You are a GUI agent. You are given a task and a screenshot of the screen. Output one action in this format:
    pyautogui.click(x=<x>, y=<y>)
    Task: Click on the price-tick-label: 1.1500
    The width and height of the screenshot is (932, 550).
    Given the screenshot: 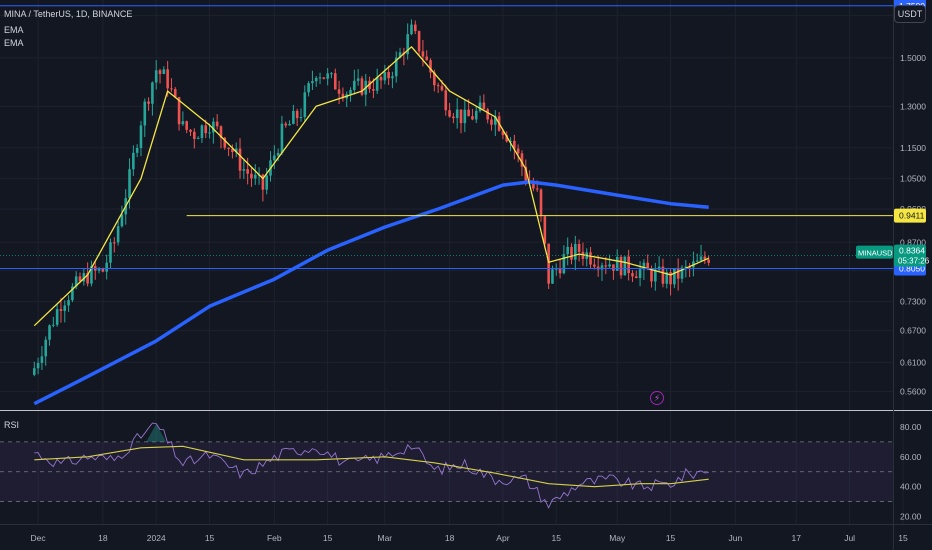 What is the action you would take?
    pyautogui.click(x=913, y=148)
    